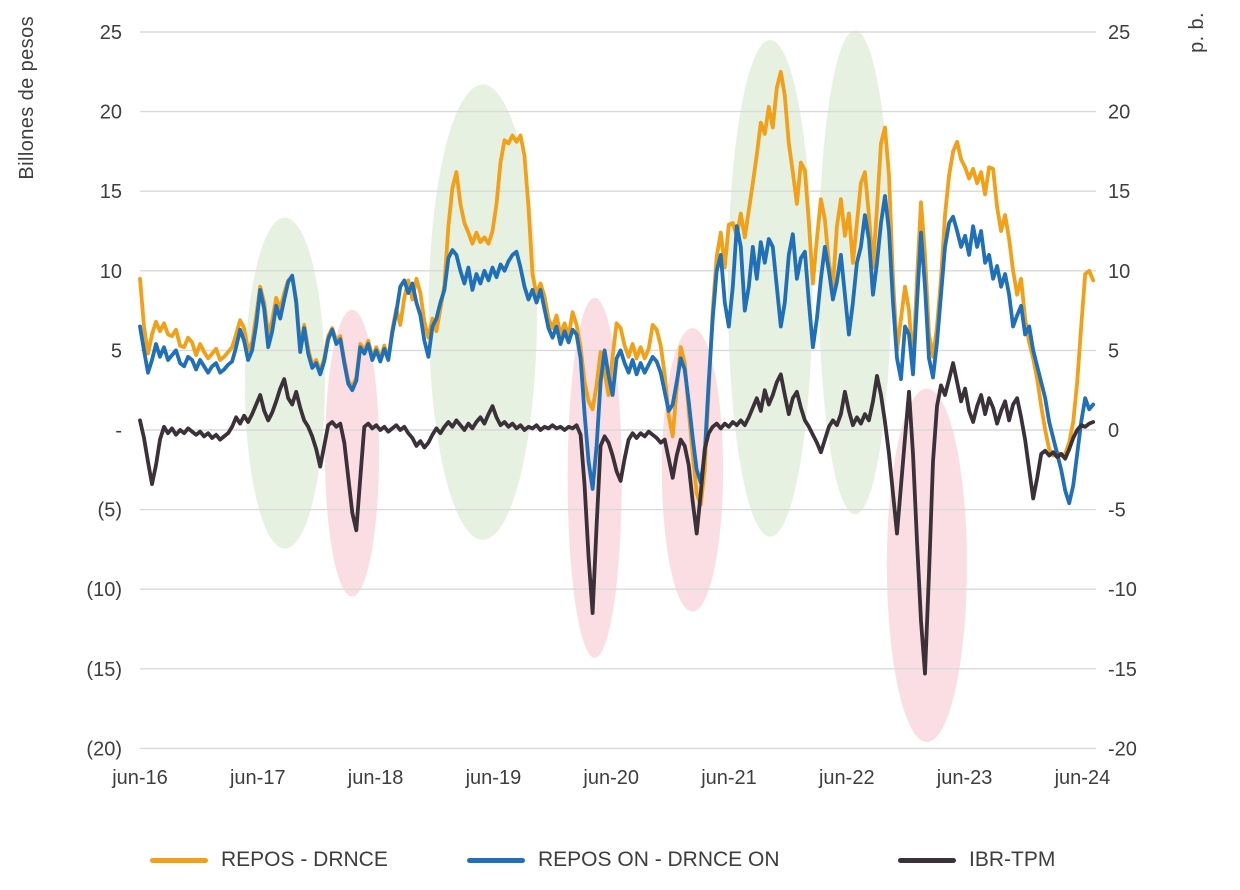 The image size is (1240, 890). What do you see at coordinates (482, 312) in the screenshot?
I see `highlight-ellipse-green` at bounding box center [482, 312].